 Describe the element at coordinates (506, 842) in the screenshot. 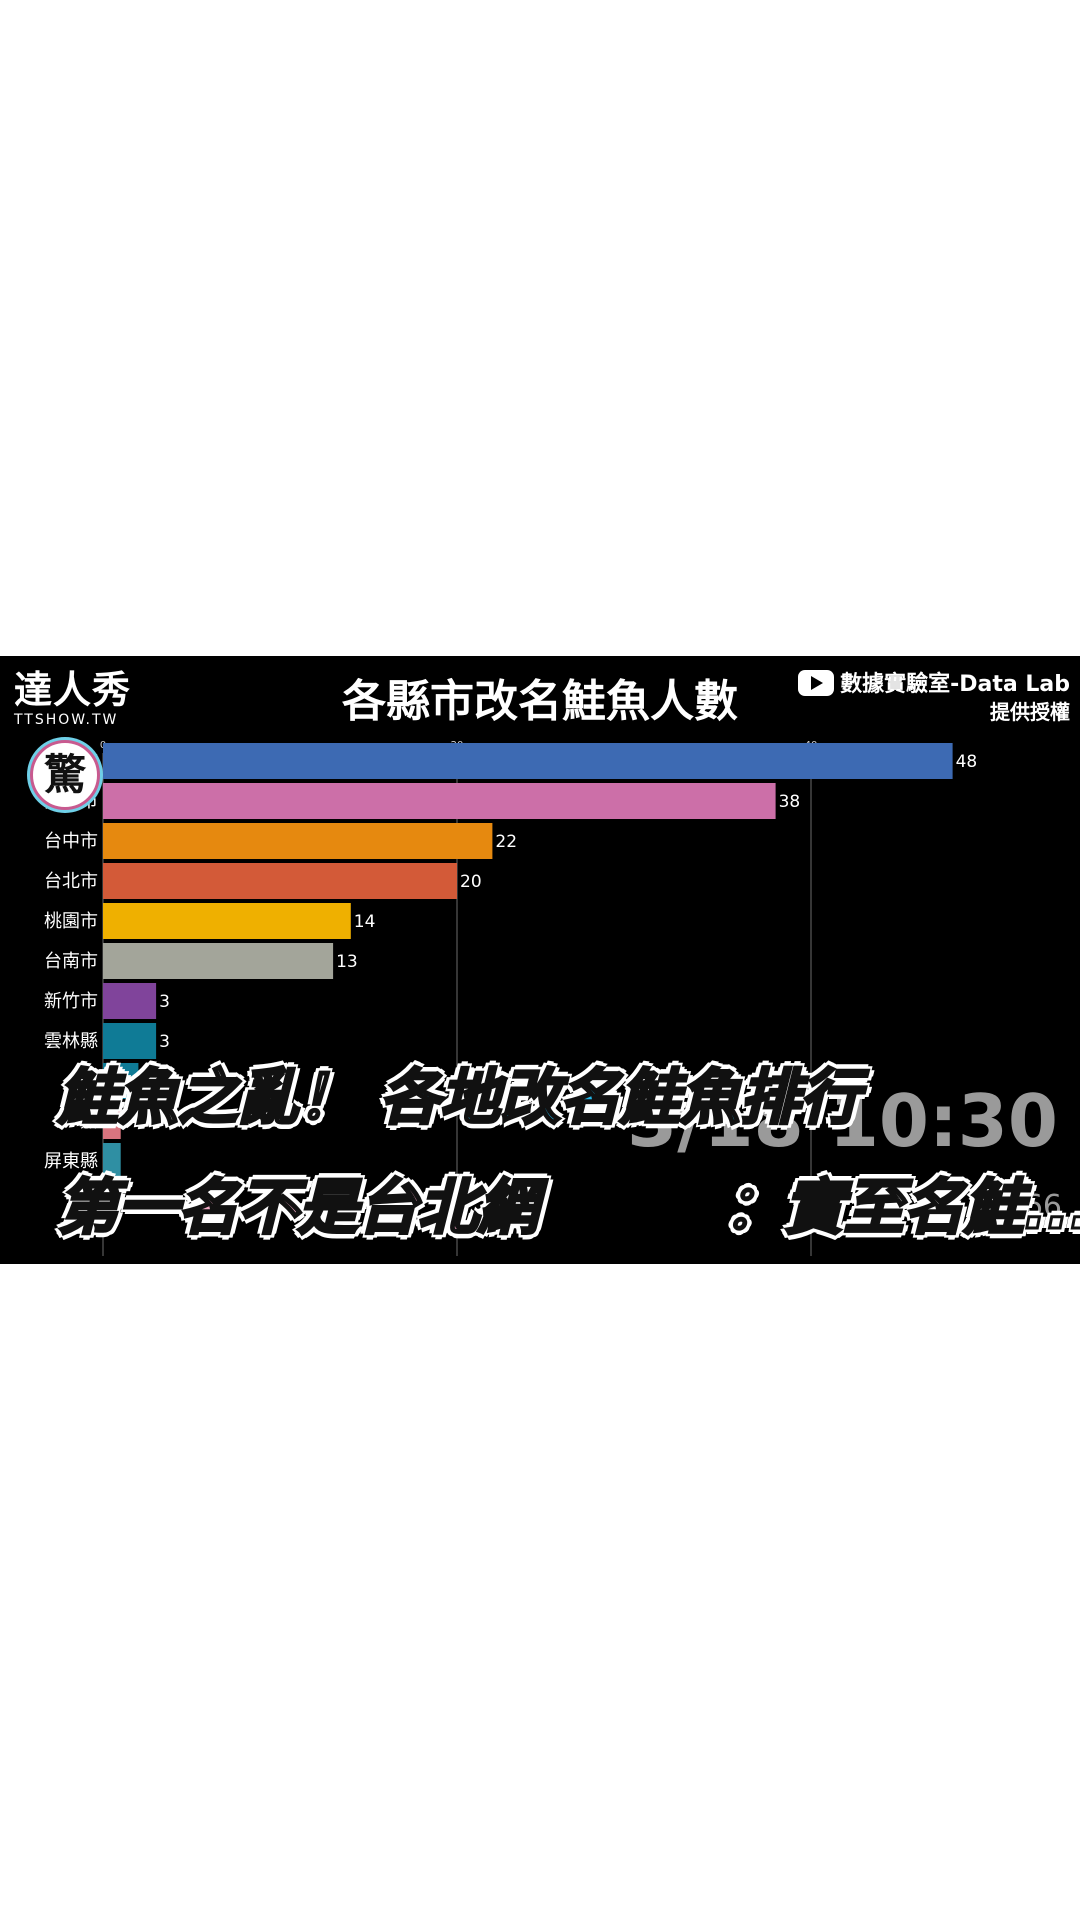

I see `value-label-2: 22` at that location.